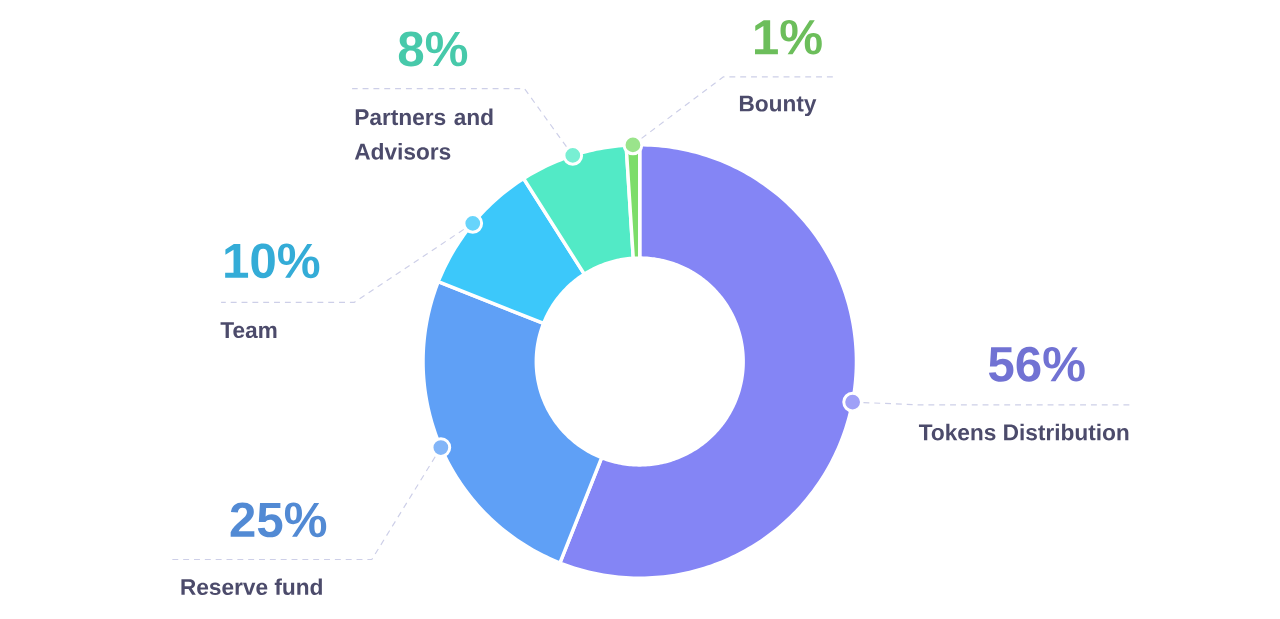 The width and height of the screenshot is (1280, 619). I want to click on slice-label: Bounty, so click(778, 106).